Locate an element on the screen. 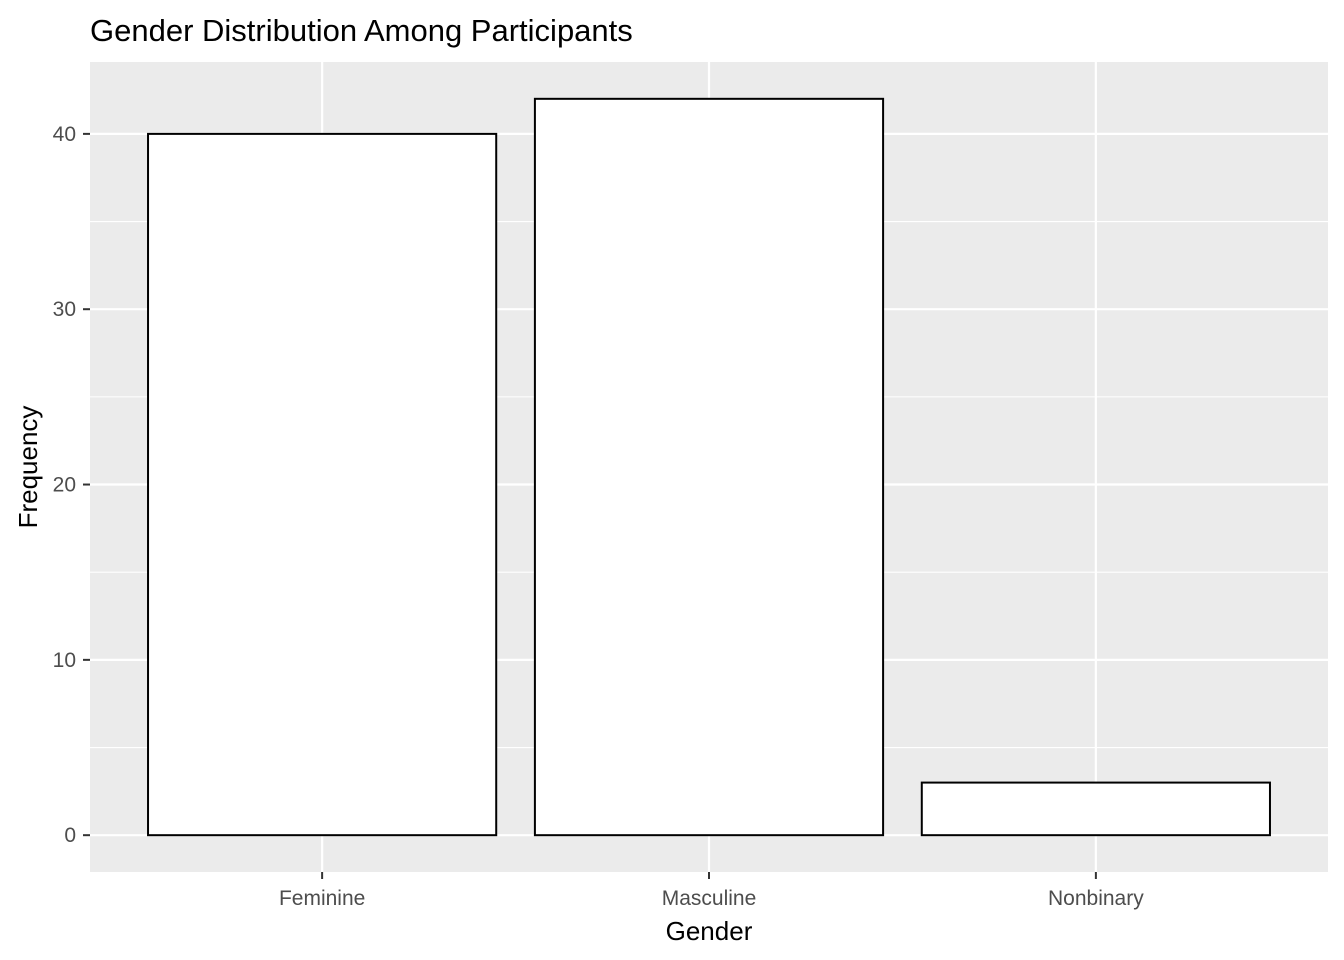  y-tick-label: 20 is located at coordinates (64, 485).